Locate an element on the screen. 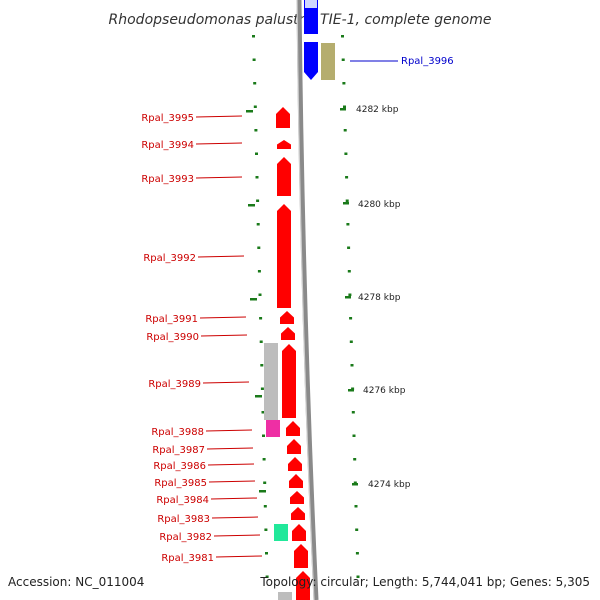 This screenshot has height=600, width=600. gene-label: Rpal_3995 is located at coordinates (167, 118).